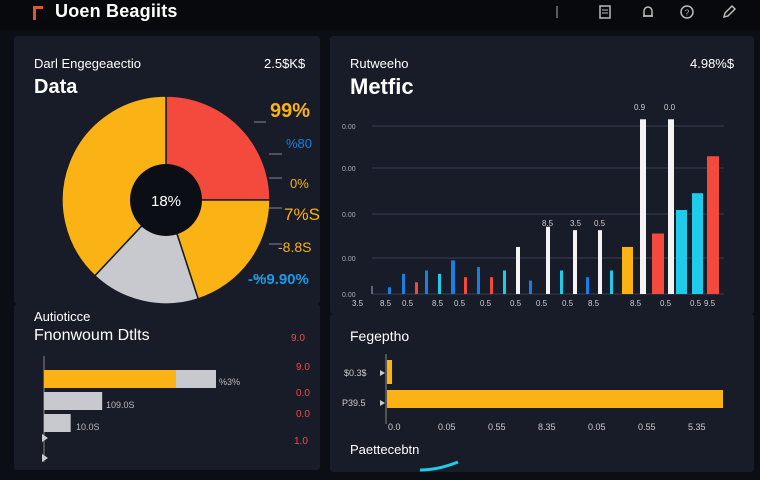 The width and height of the screenshot is (760, 480). I want to click on pie-center-label: 18%, so click(166, 201).